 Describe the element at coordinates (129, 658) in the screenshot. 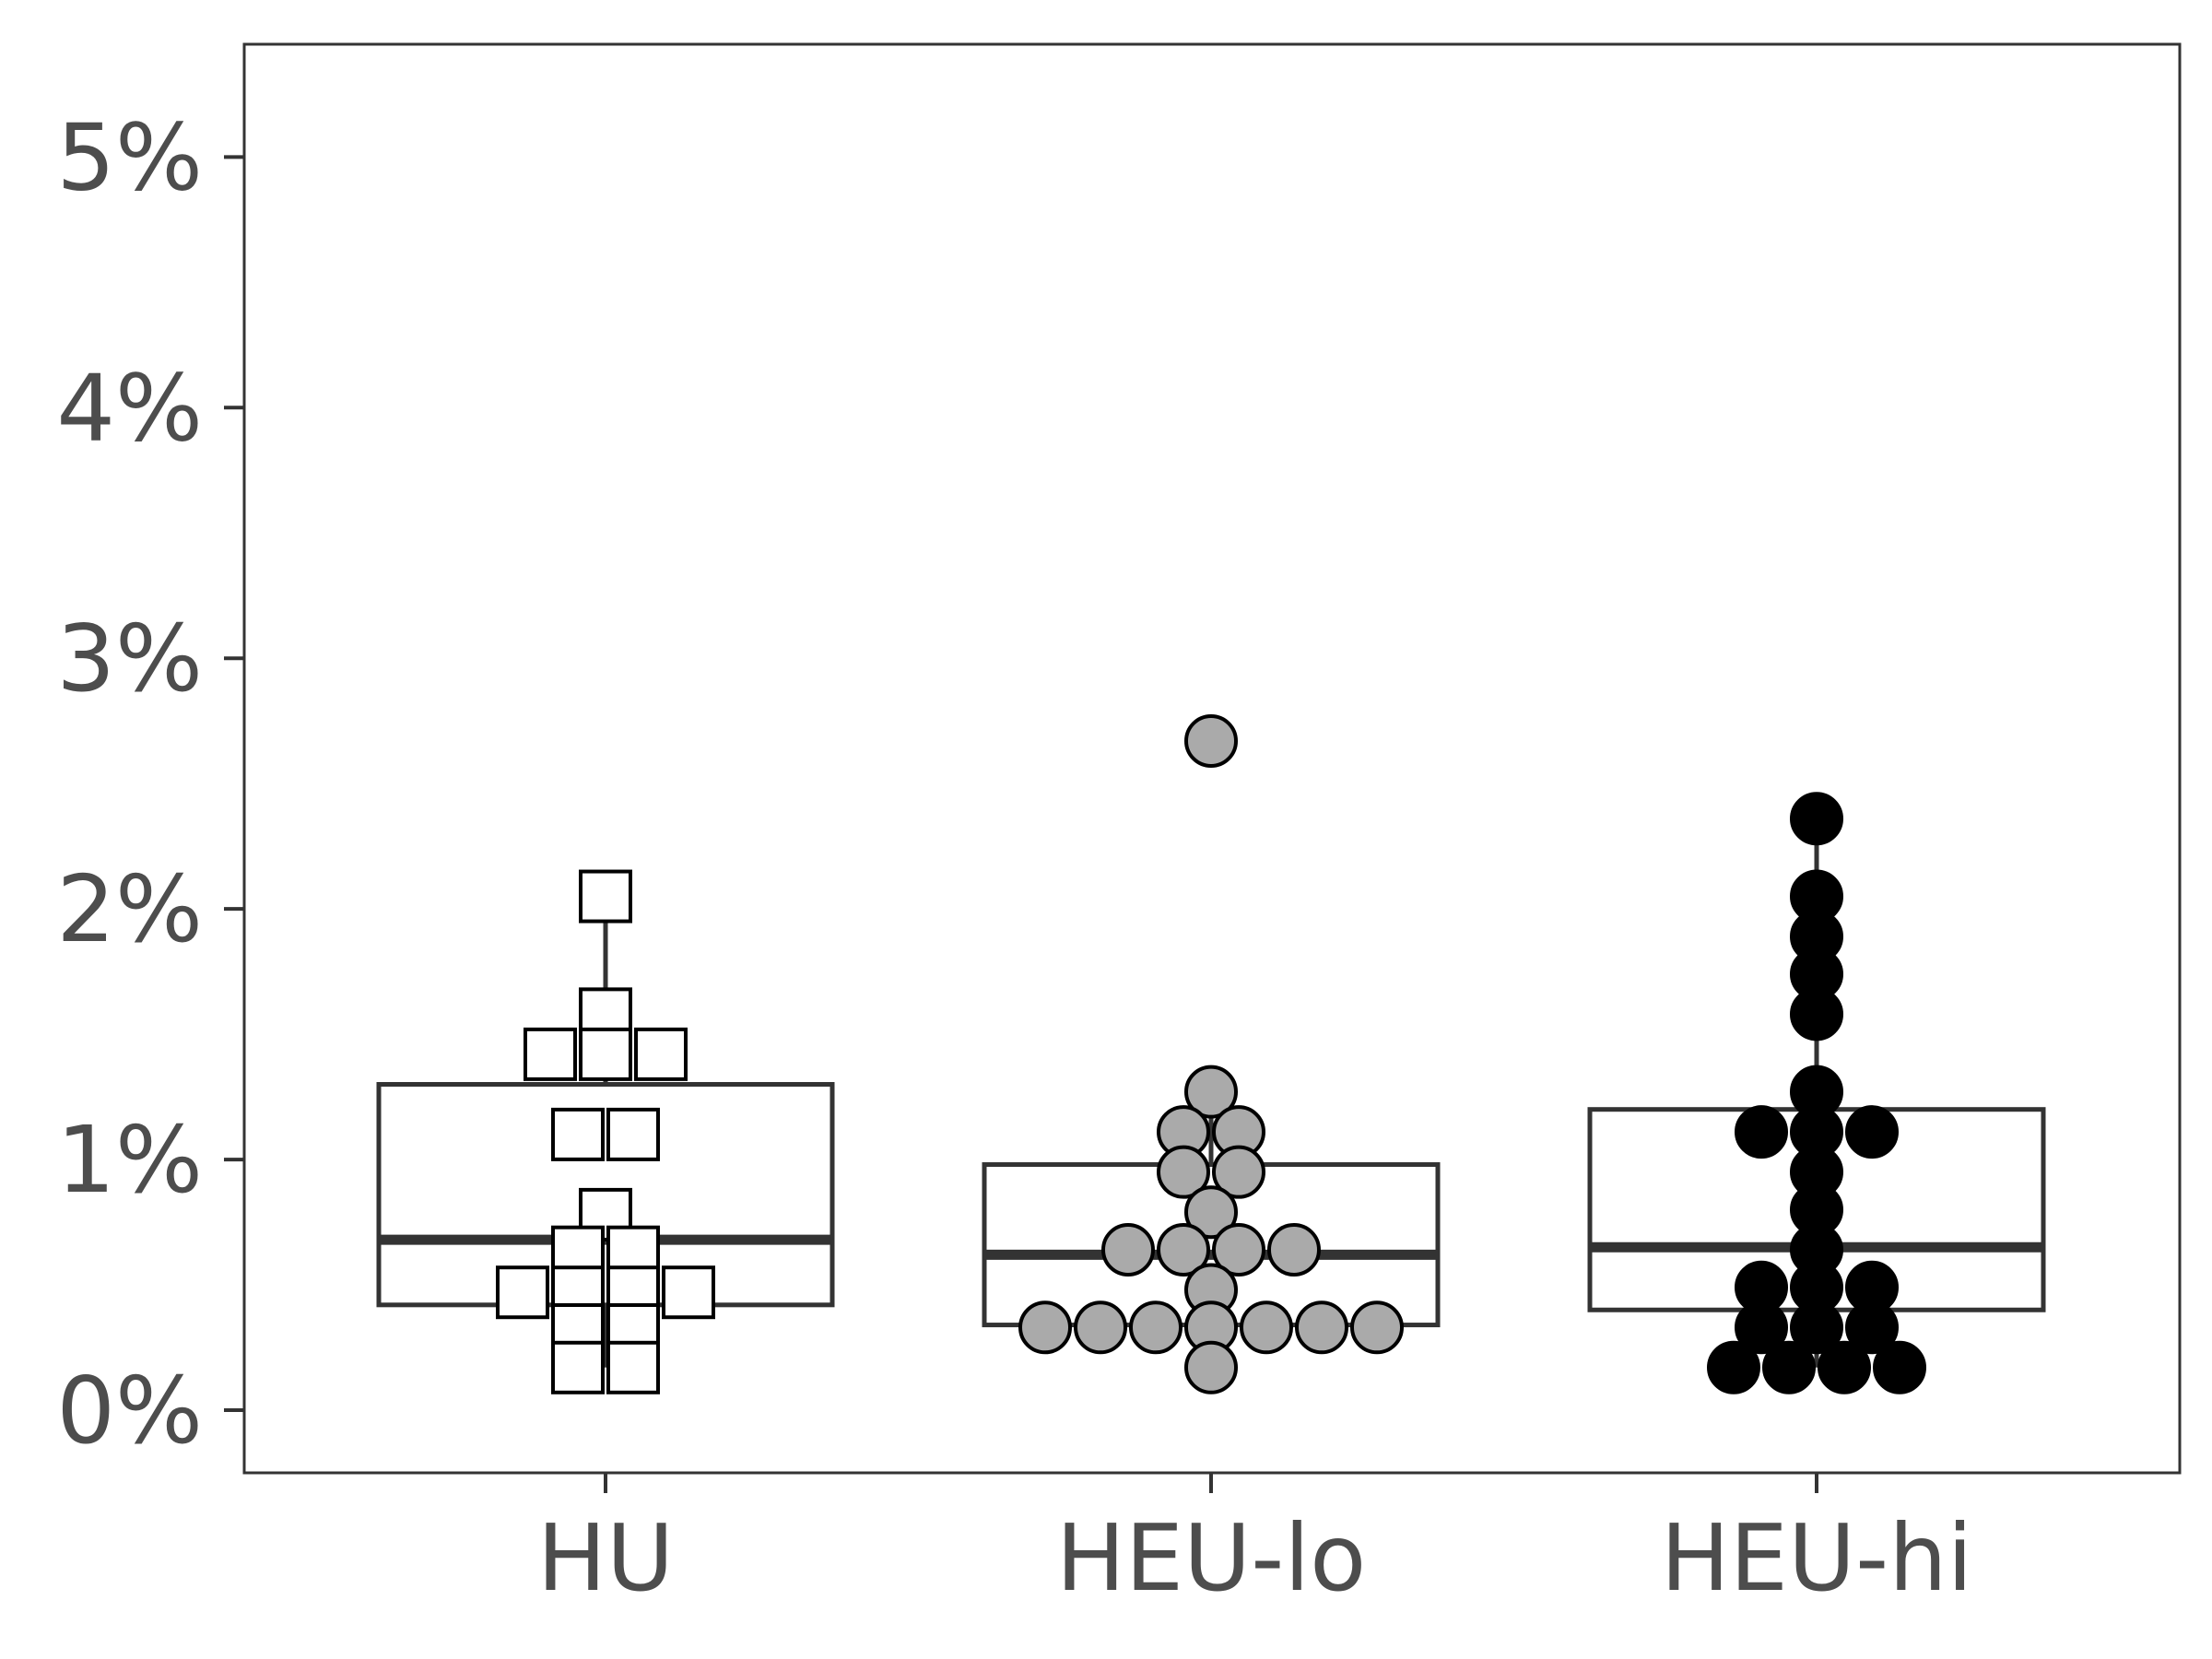

I see `y-tick-label: 3%` at that location.